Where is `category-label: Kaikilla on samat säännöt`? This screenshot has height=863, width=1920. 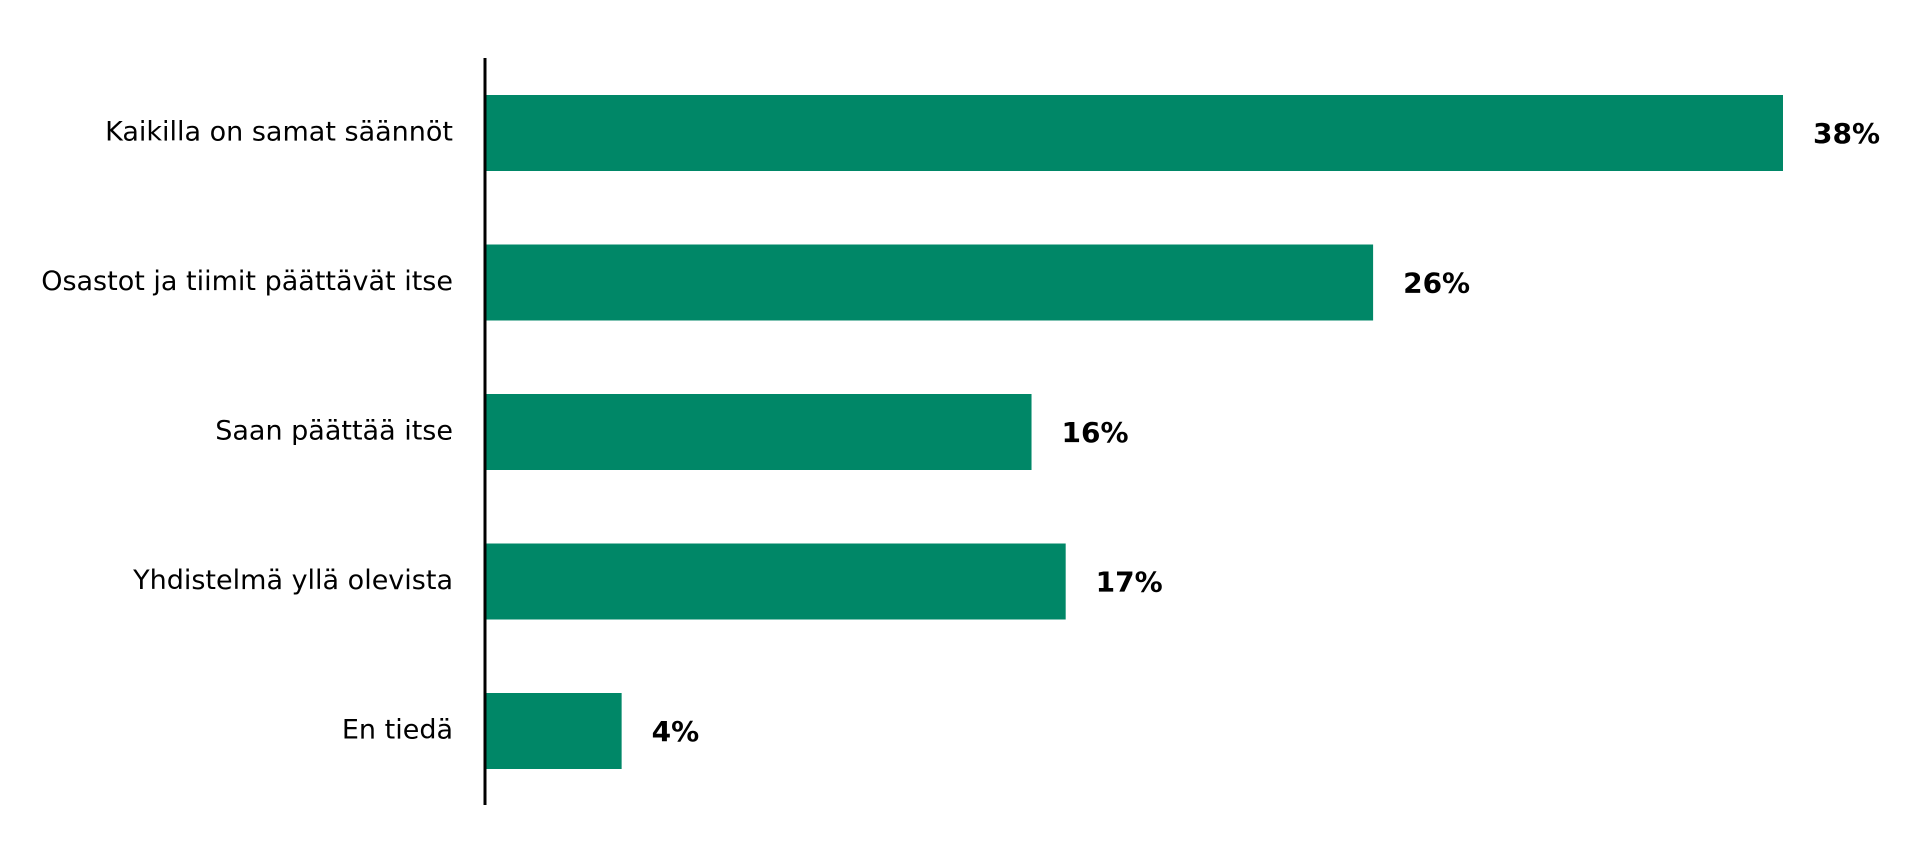
category-label: Kaikilla on samat säännöt is located at coordinates (279, 132).